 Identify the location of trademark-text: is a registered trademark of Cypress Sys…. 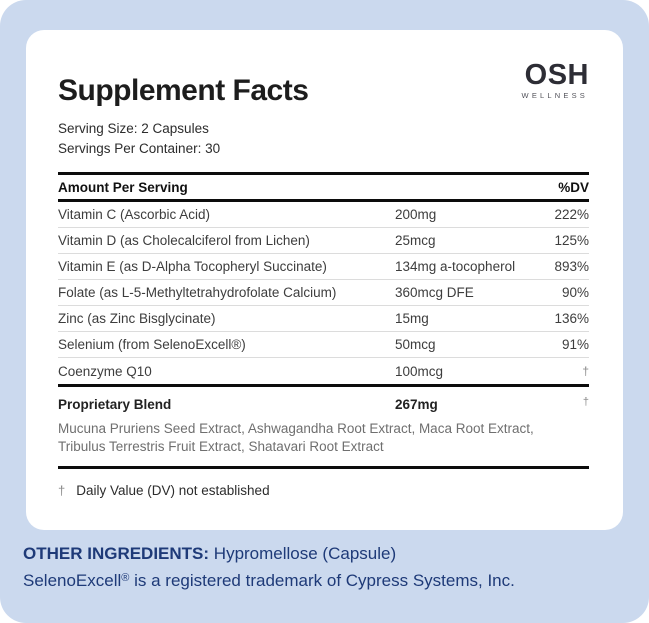
(322, 580).